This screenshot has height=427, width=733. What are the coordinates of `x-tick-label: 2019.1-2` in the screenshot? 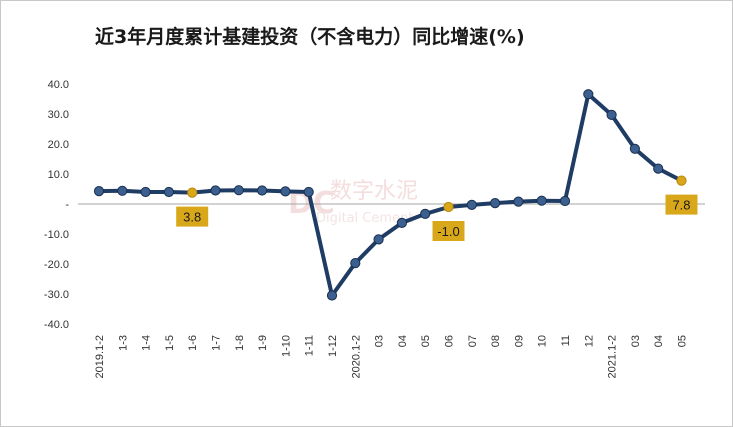 It's located at (100, 356).